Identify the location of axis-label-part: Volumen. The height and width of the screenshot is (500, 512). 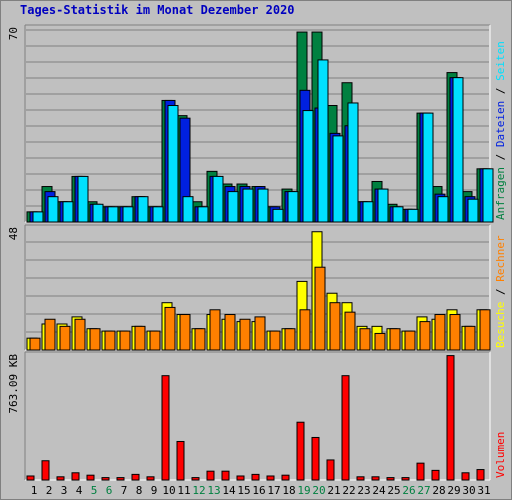
(500, 455).